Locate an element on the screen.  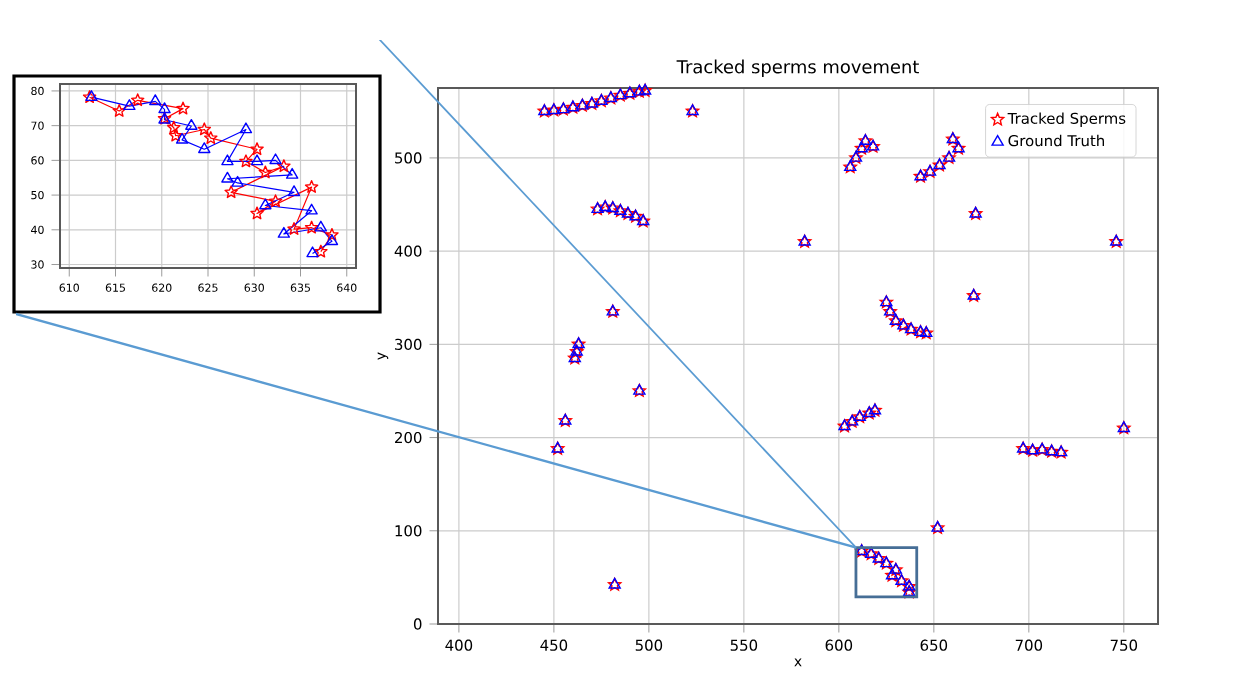
chart-title: Tracked sperms movement is located at coordinates (797, 68).